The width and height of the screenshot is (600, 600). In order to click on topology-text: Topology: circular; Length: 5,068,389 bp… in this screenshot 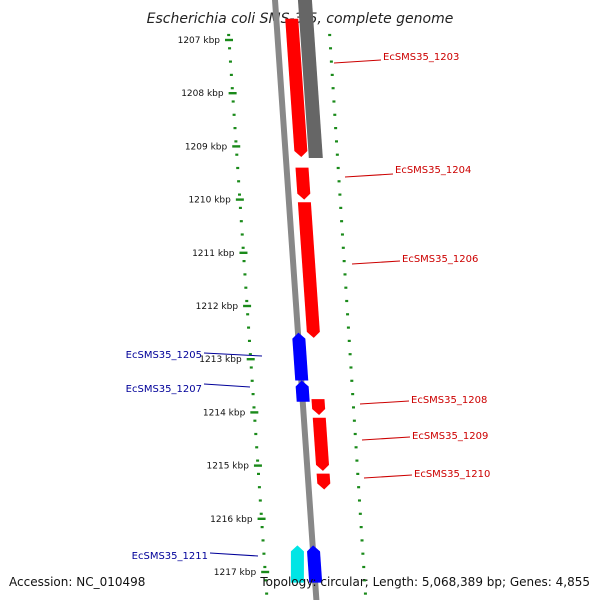, I will do `click(424, 582)`.